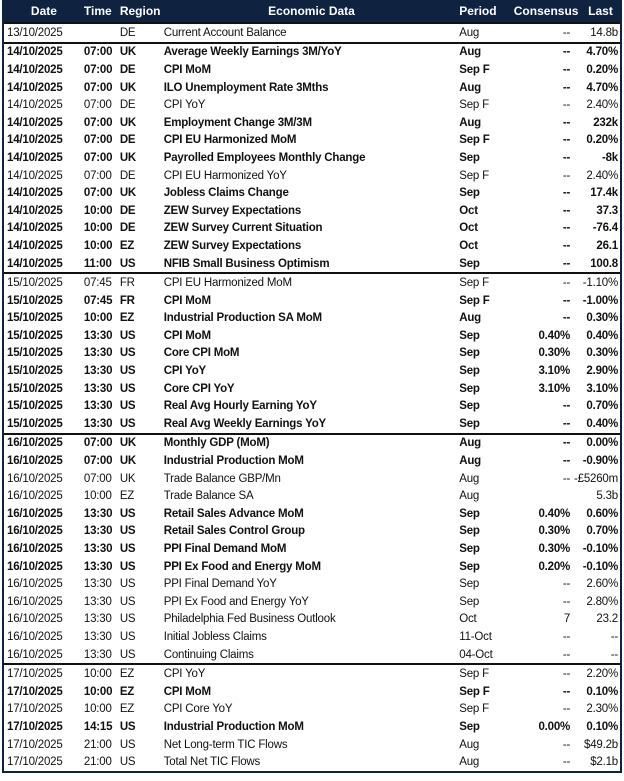 Image resolution: width=624 pixels, height=781 pixels. Describe the element at coordinates (312, 496) in the screenshot. I see `table-row: 16/10/2025 10:00 EZ Trade Balance SA Aug 5.3b` at that location.